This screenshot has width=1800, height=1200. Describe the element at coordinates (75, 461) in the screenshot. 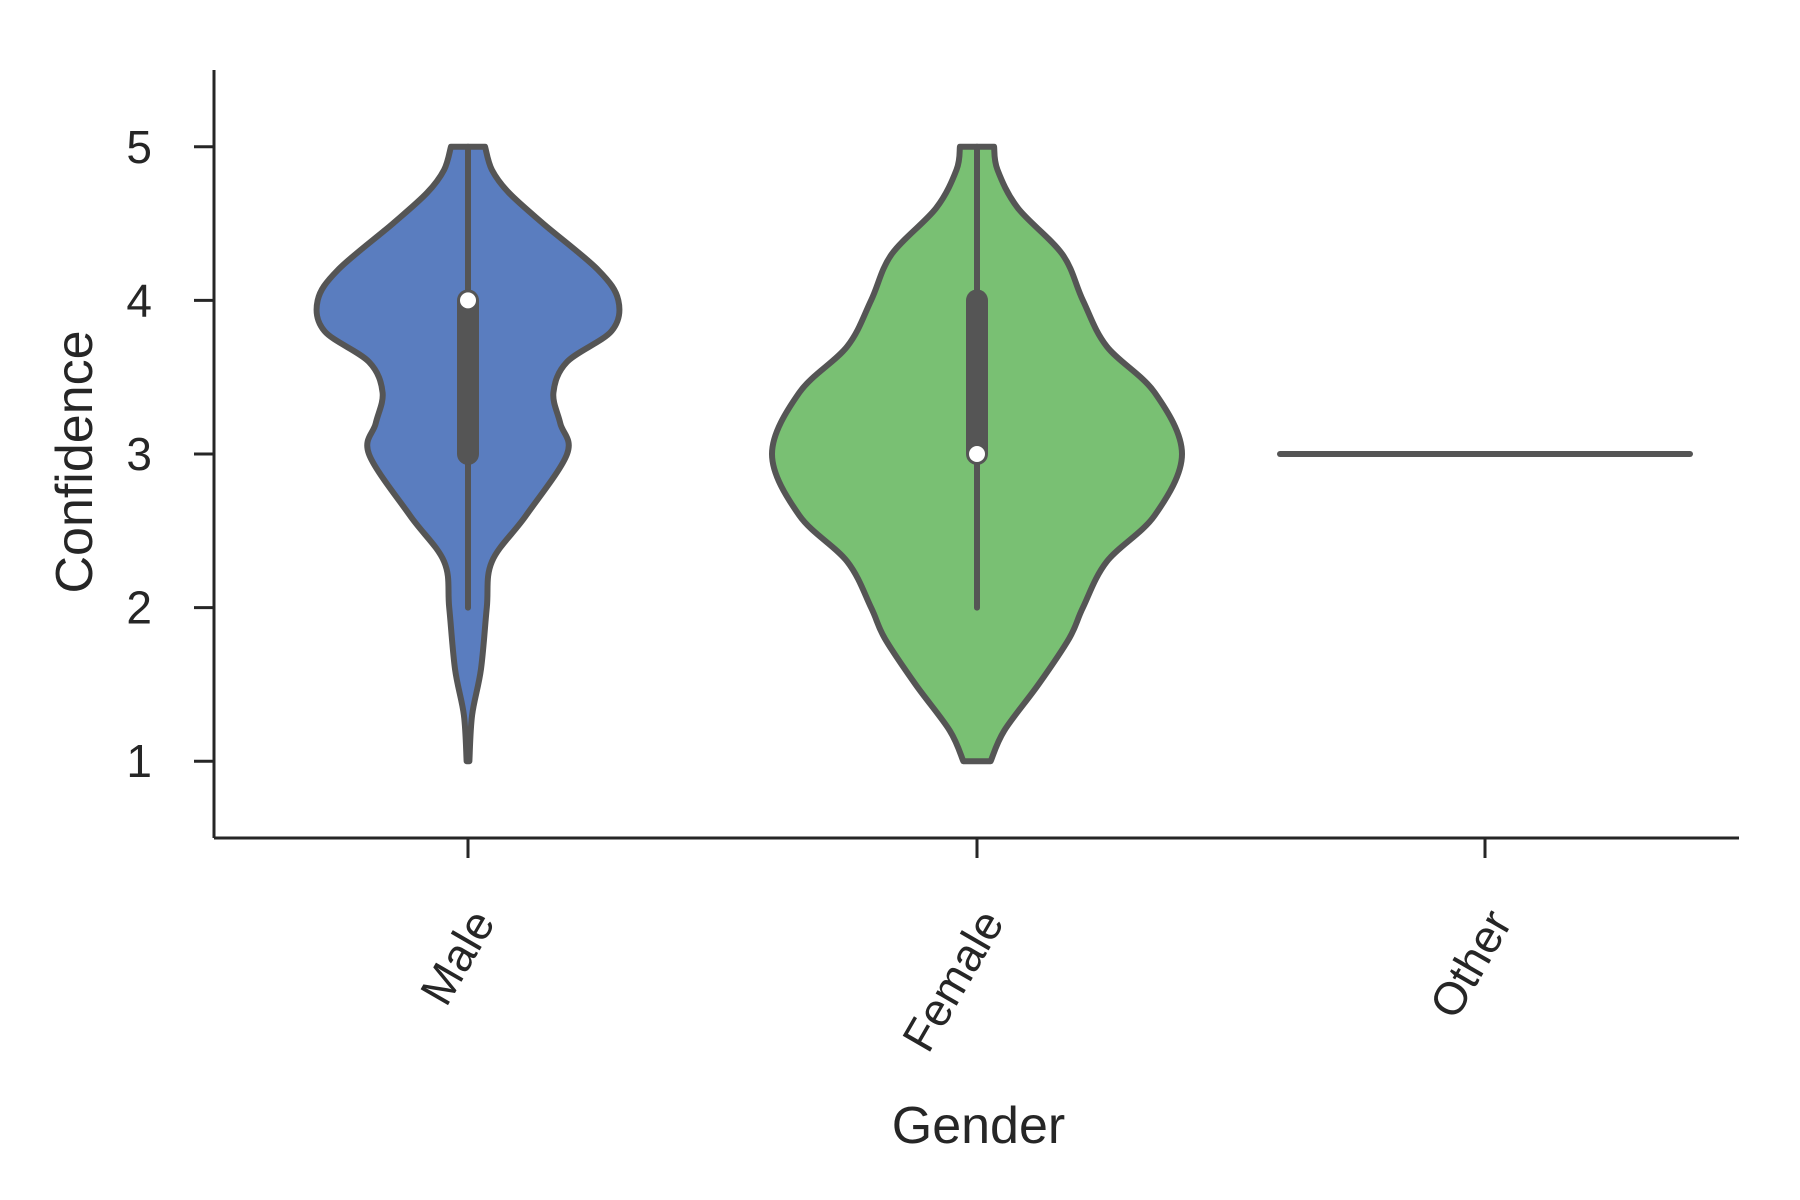

I see `y-axis-label: Confidence` at that location.